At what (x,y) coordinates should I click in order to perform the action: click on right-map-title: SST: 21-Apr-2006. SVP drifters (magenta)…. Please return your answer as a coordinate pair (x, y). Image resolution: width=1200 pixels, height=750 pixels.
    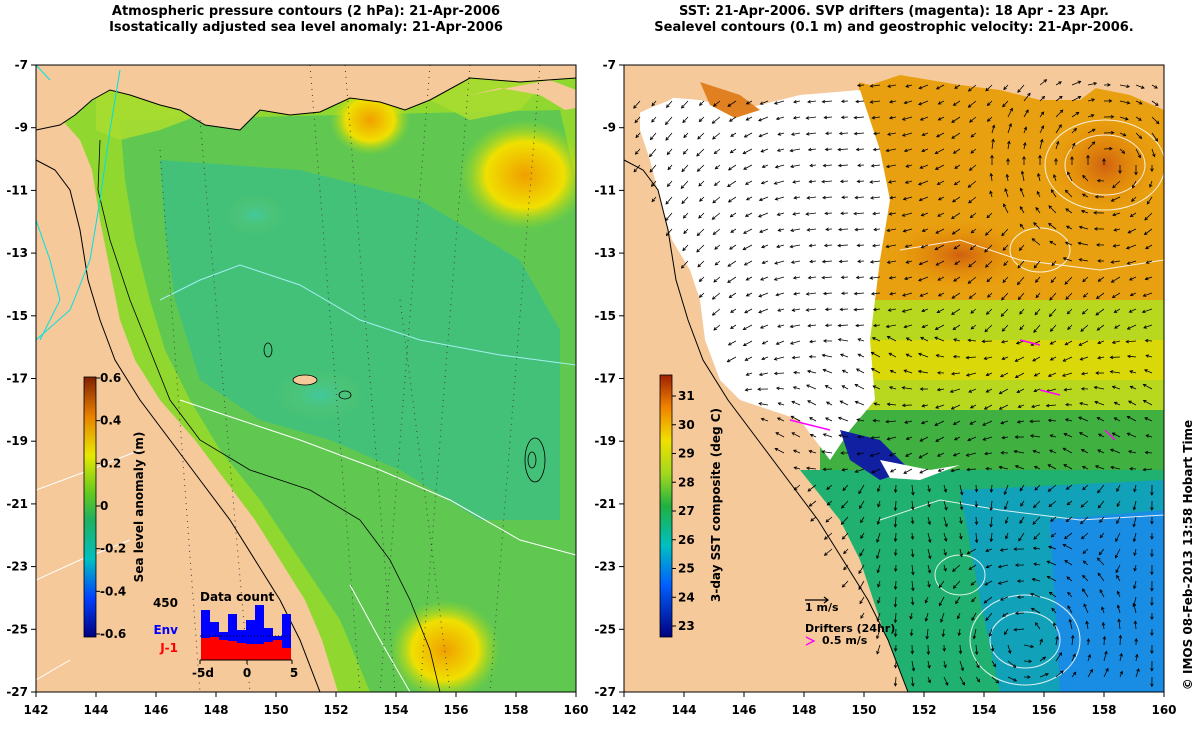
    Looking at the image, I should click on (894, 20).